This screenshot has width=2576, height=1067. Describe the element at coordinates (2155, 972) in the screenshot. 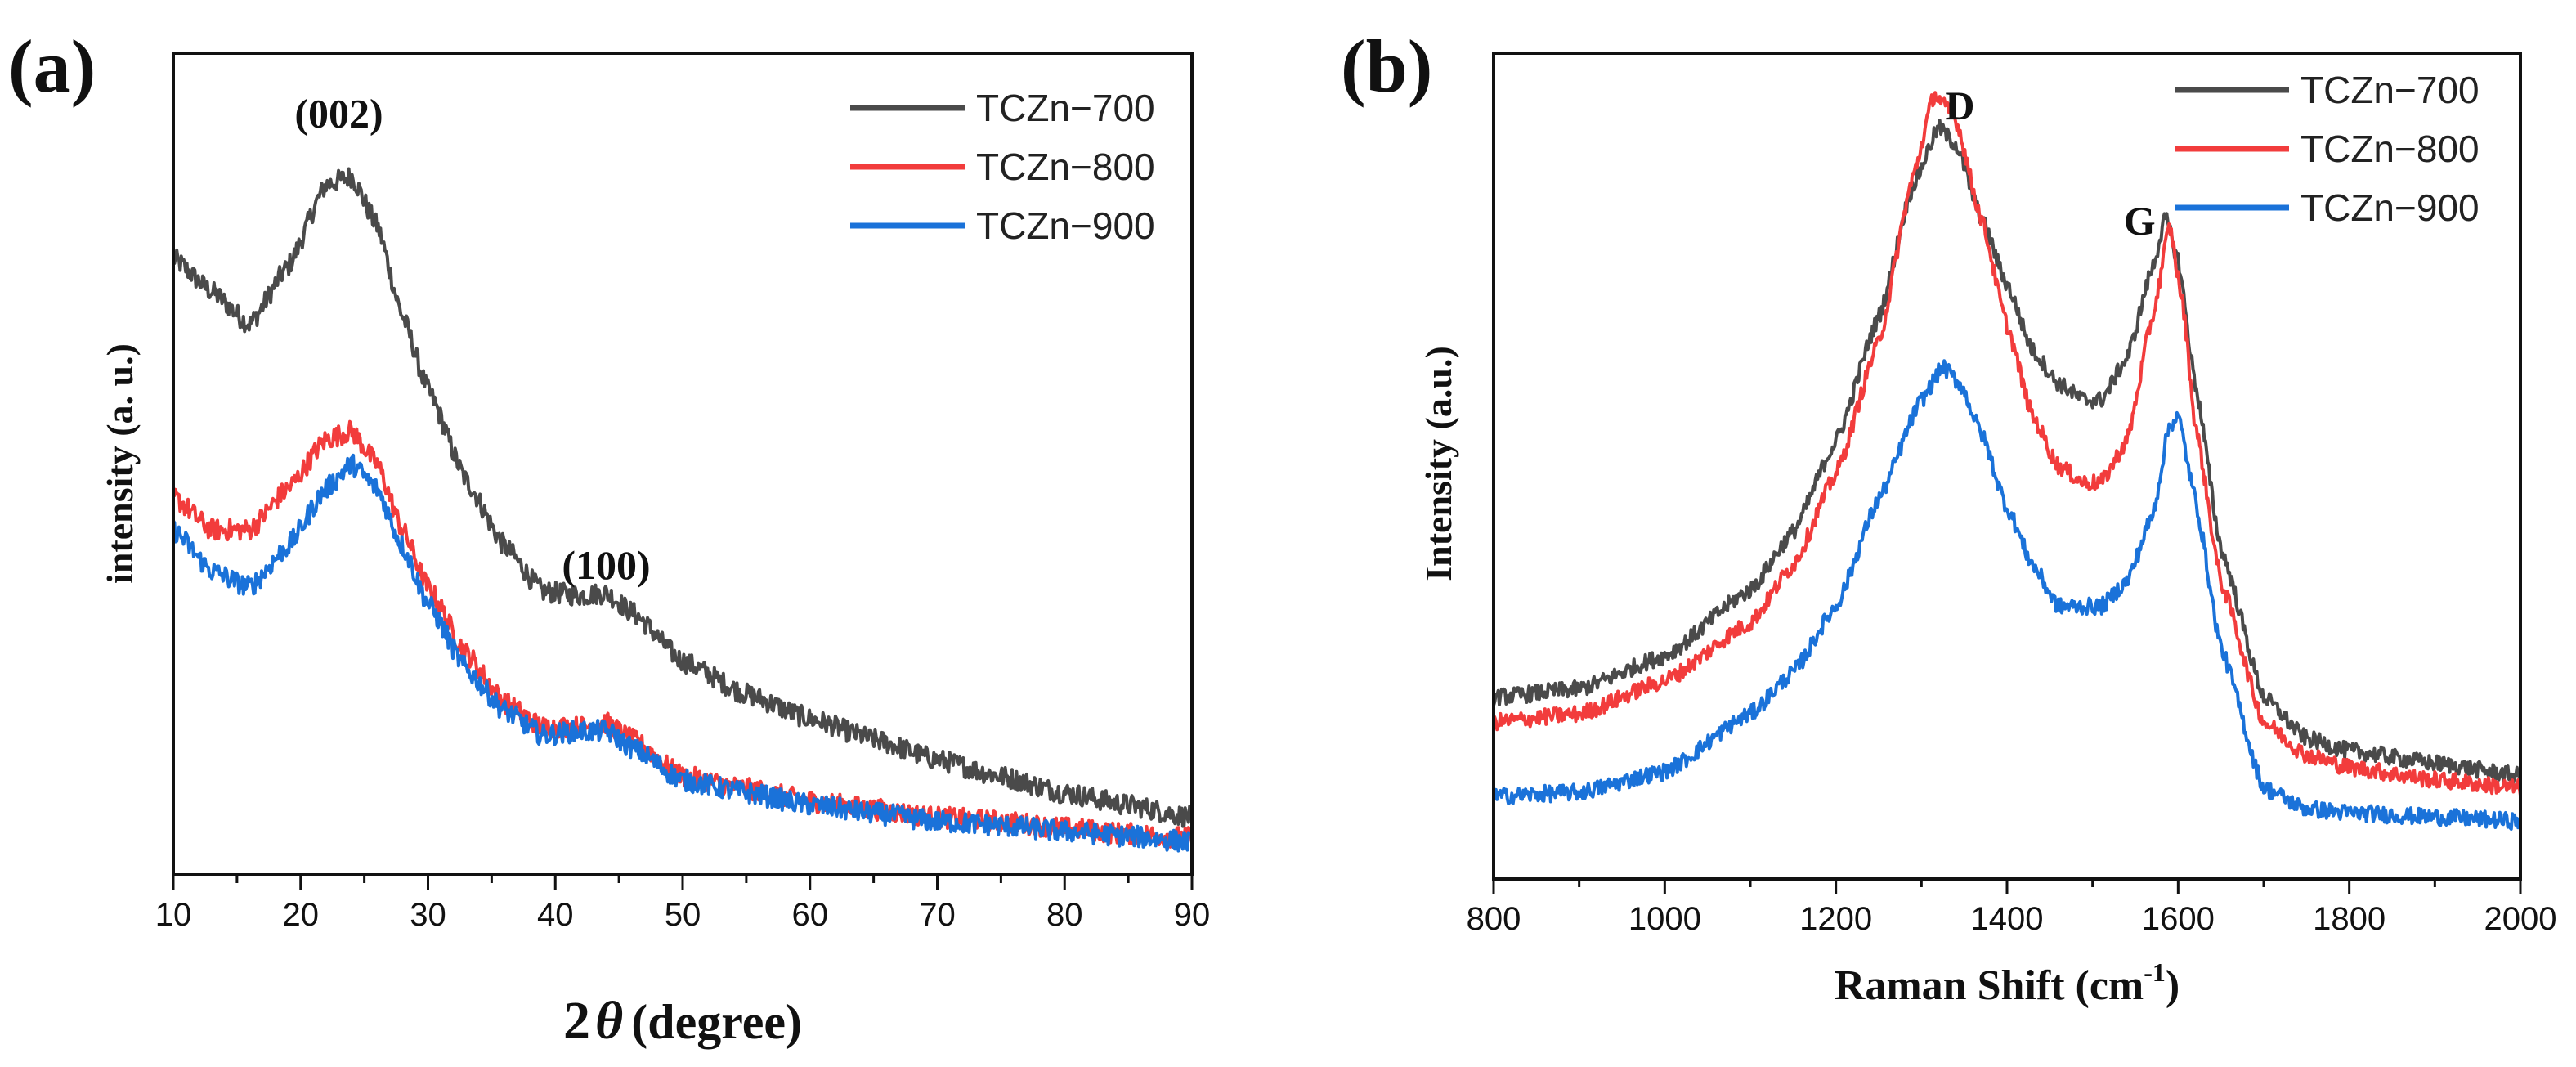

I see `panel-b-xlabel-sup: -1` at that location.